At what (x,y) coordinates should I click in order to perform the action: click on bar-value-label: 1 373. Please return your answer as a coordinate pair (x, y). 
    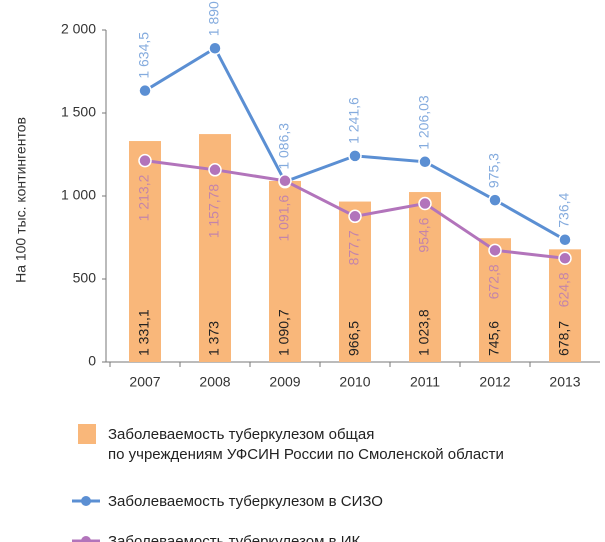
    Looking at the image, I should click on (214, 338).